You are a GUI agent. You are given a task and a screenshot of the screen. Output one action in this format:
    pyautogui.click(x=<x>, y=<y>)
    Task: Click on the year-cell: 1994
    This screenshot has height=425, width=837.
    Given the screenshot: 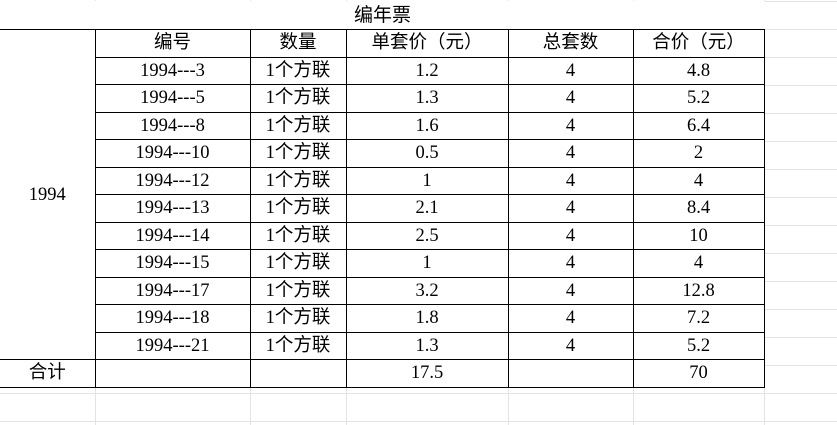 What is the action you would take?
    pyautogui.click(x=48, y=194)
    